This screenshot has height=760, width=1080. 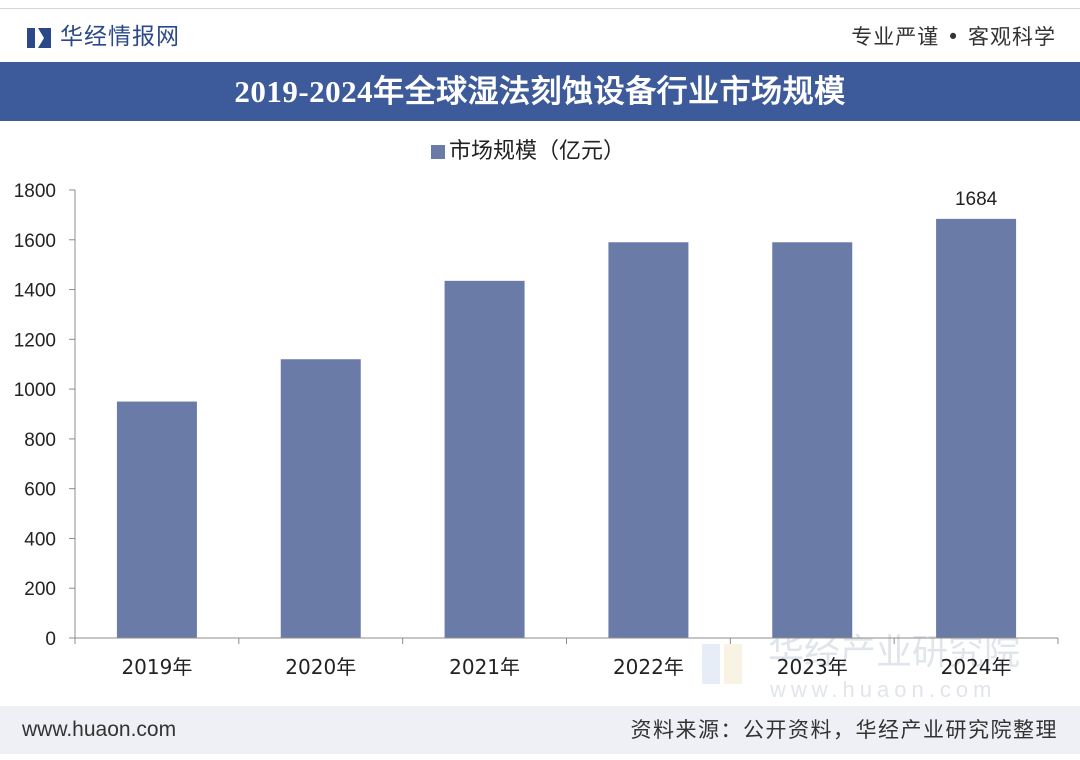 What do you see at coordinates (35, 241) in the screenshot?
I see `y-tick-label: 1600` at bounding box center [35, 241].